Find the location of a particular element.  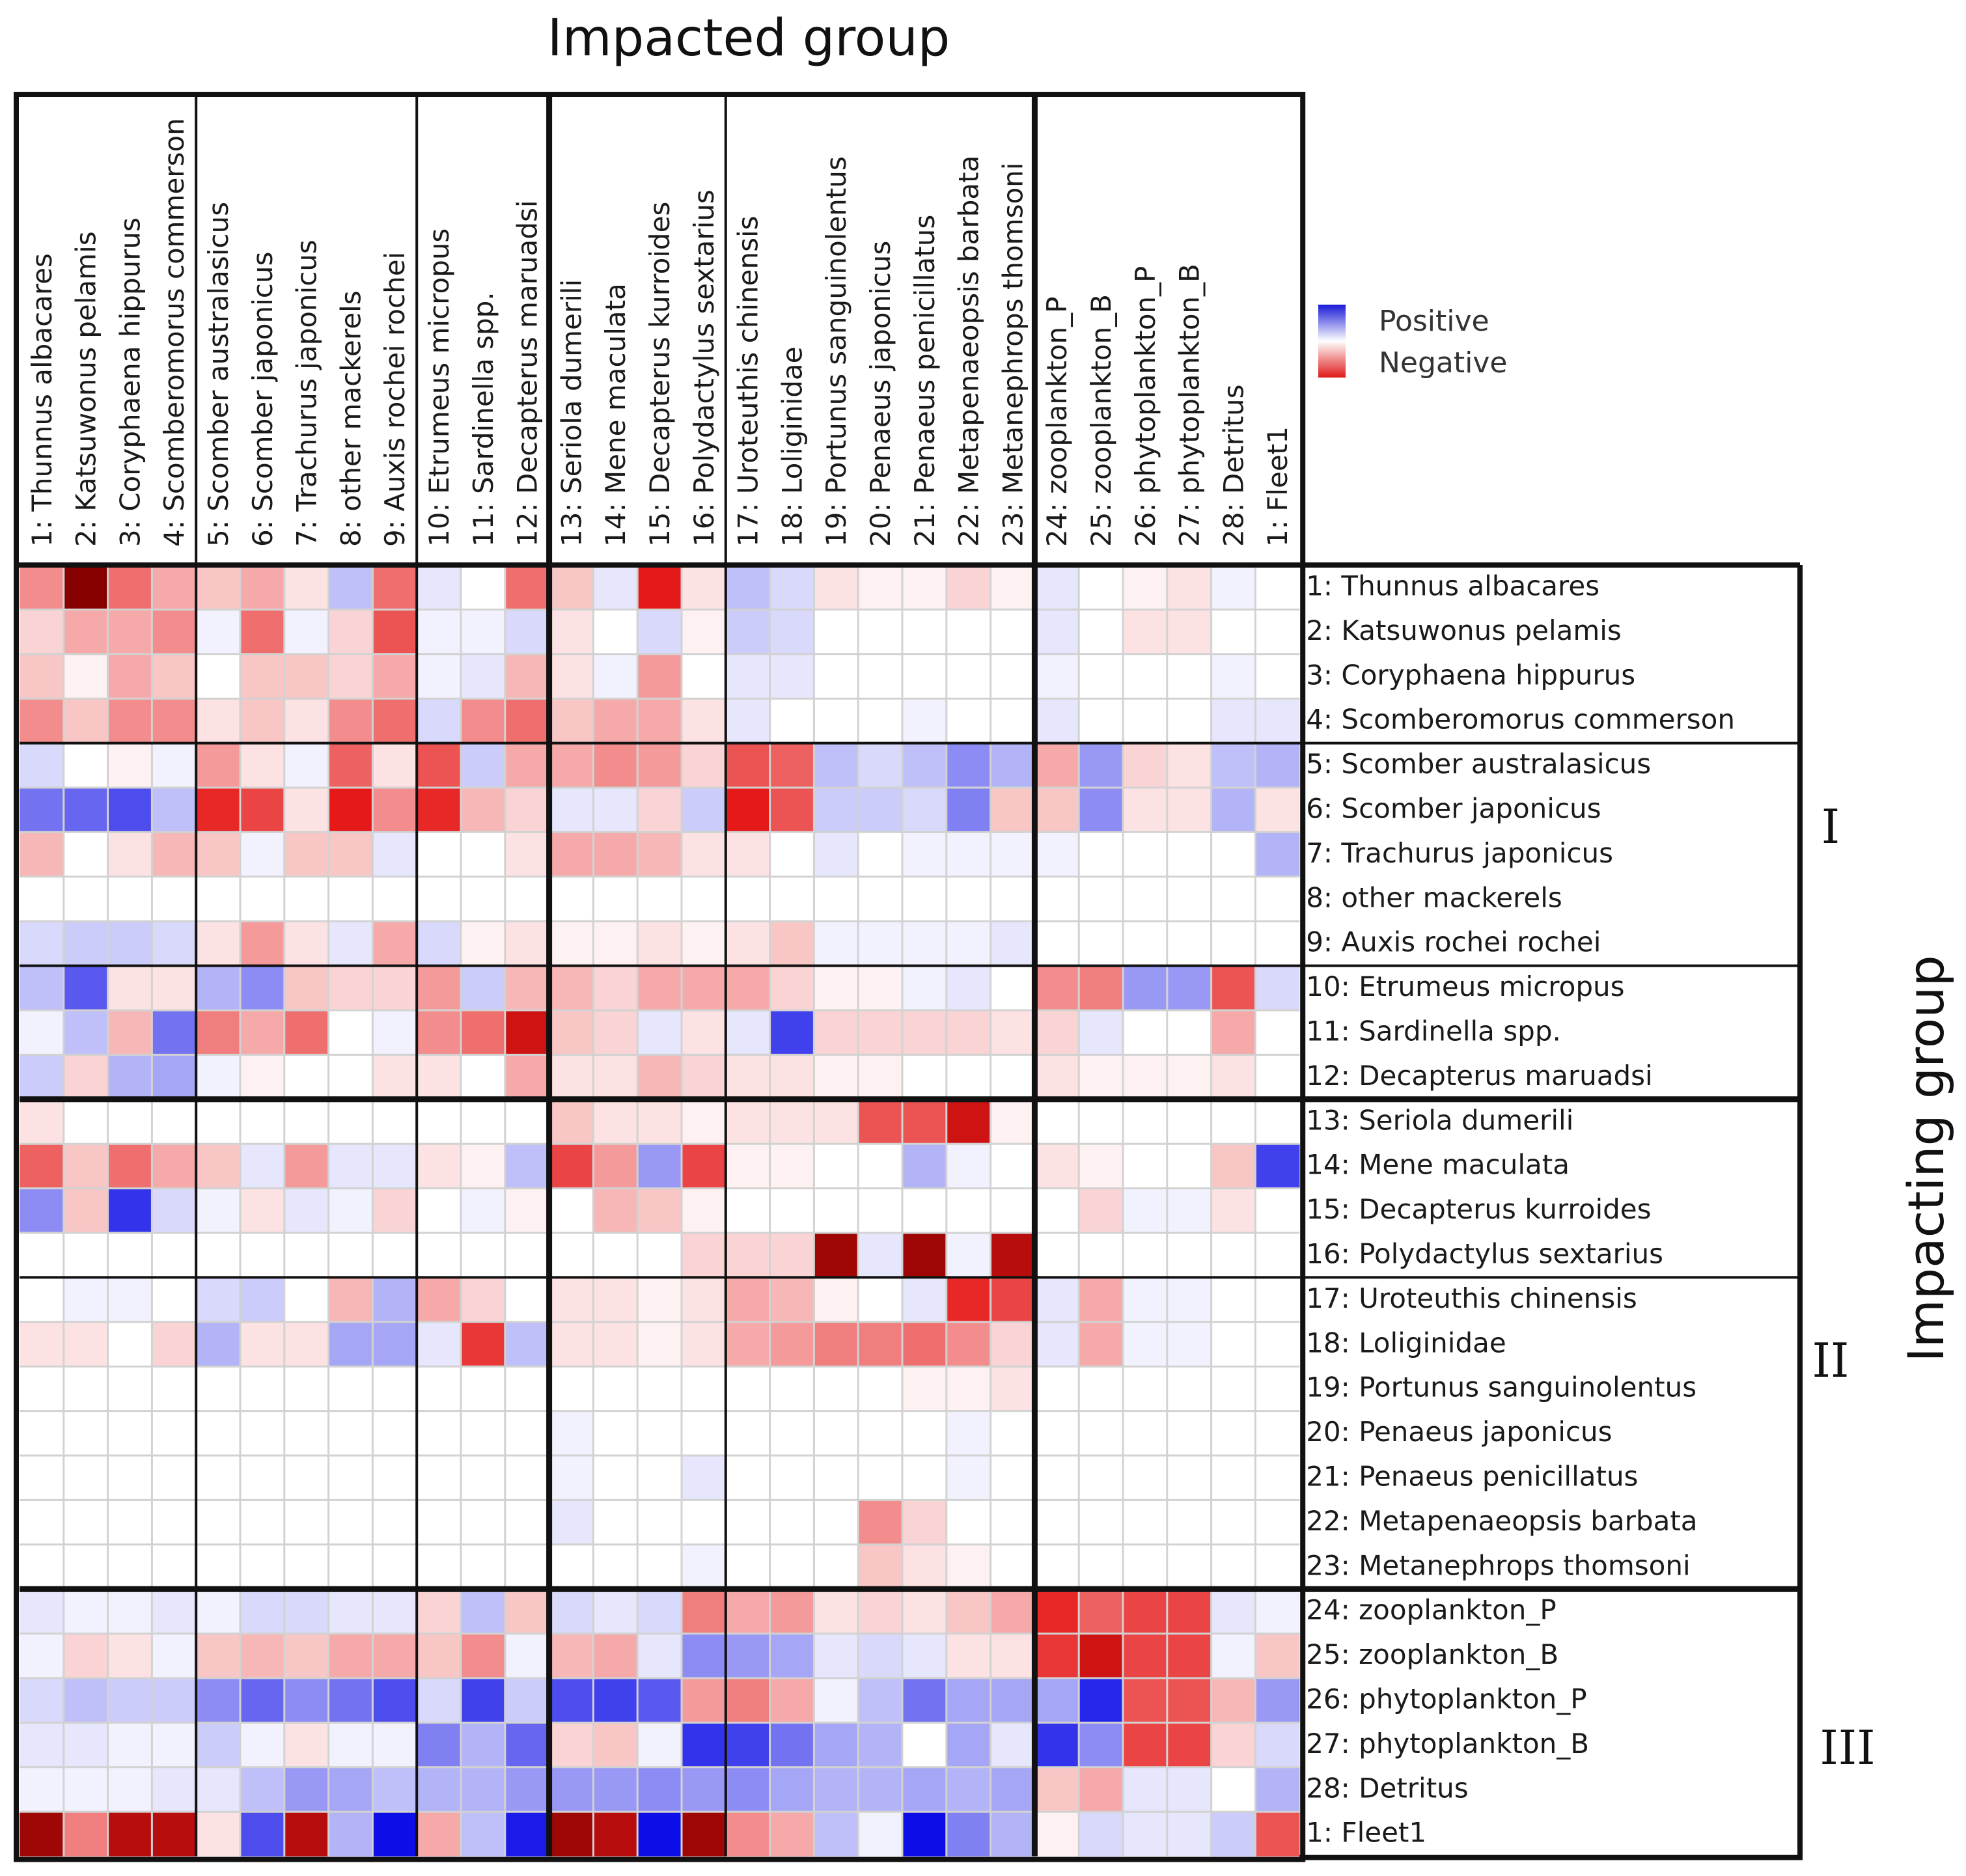

heatmap-cell-r8-c10 is located at coordinates (439, 899).